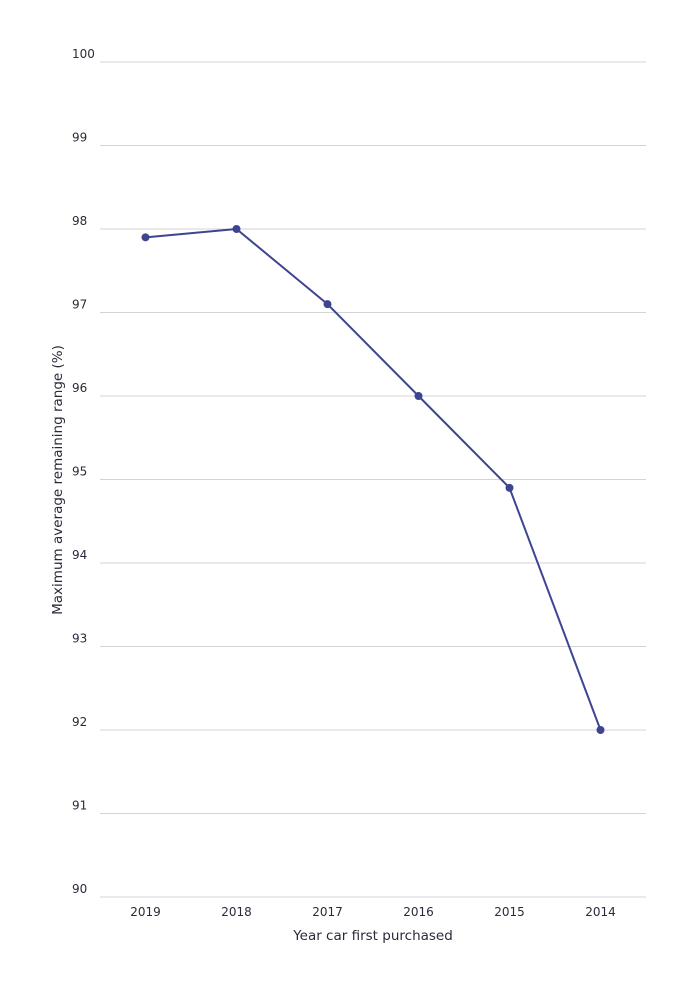 This screenshot has width=700, height=1002. Describe the element at coordinates (236, 912) in the screenshot. I see `x-tick-label: 2018` at that location.